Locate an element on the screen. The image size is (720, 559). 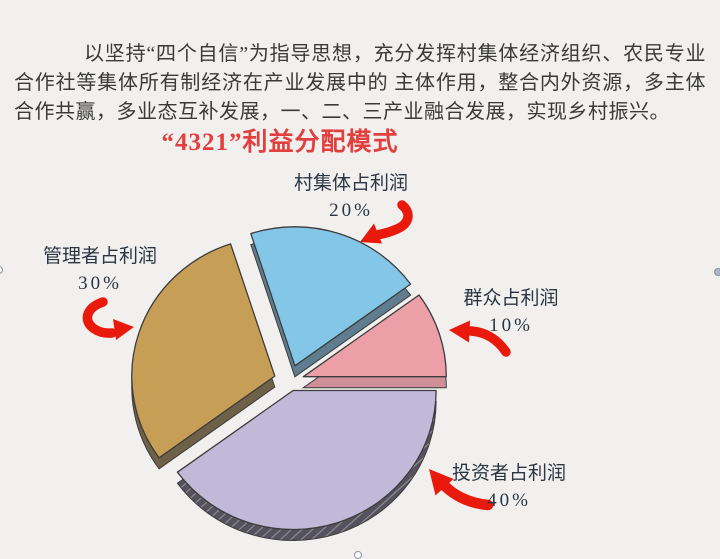
label-investor-pct: 40% is located at coordinates (509, 500).